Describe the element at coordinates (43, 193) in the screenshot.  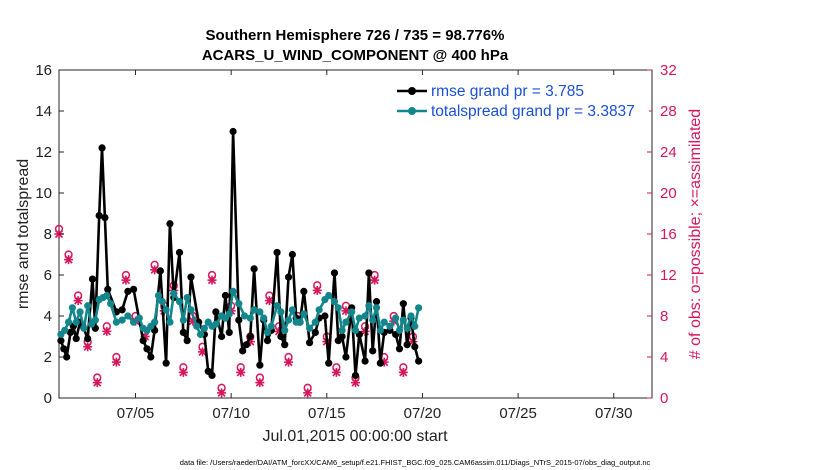
I see `y-tick-label: 10` at that location.